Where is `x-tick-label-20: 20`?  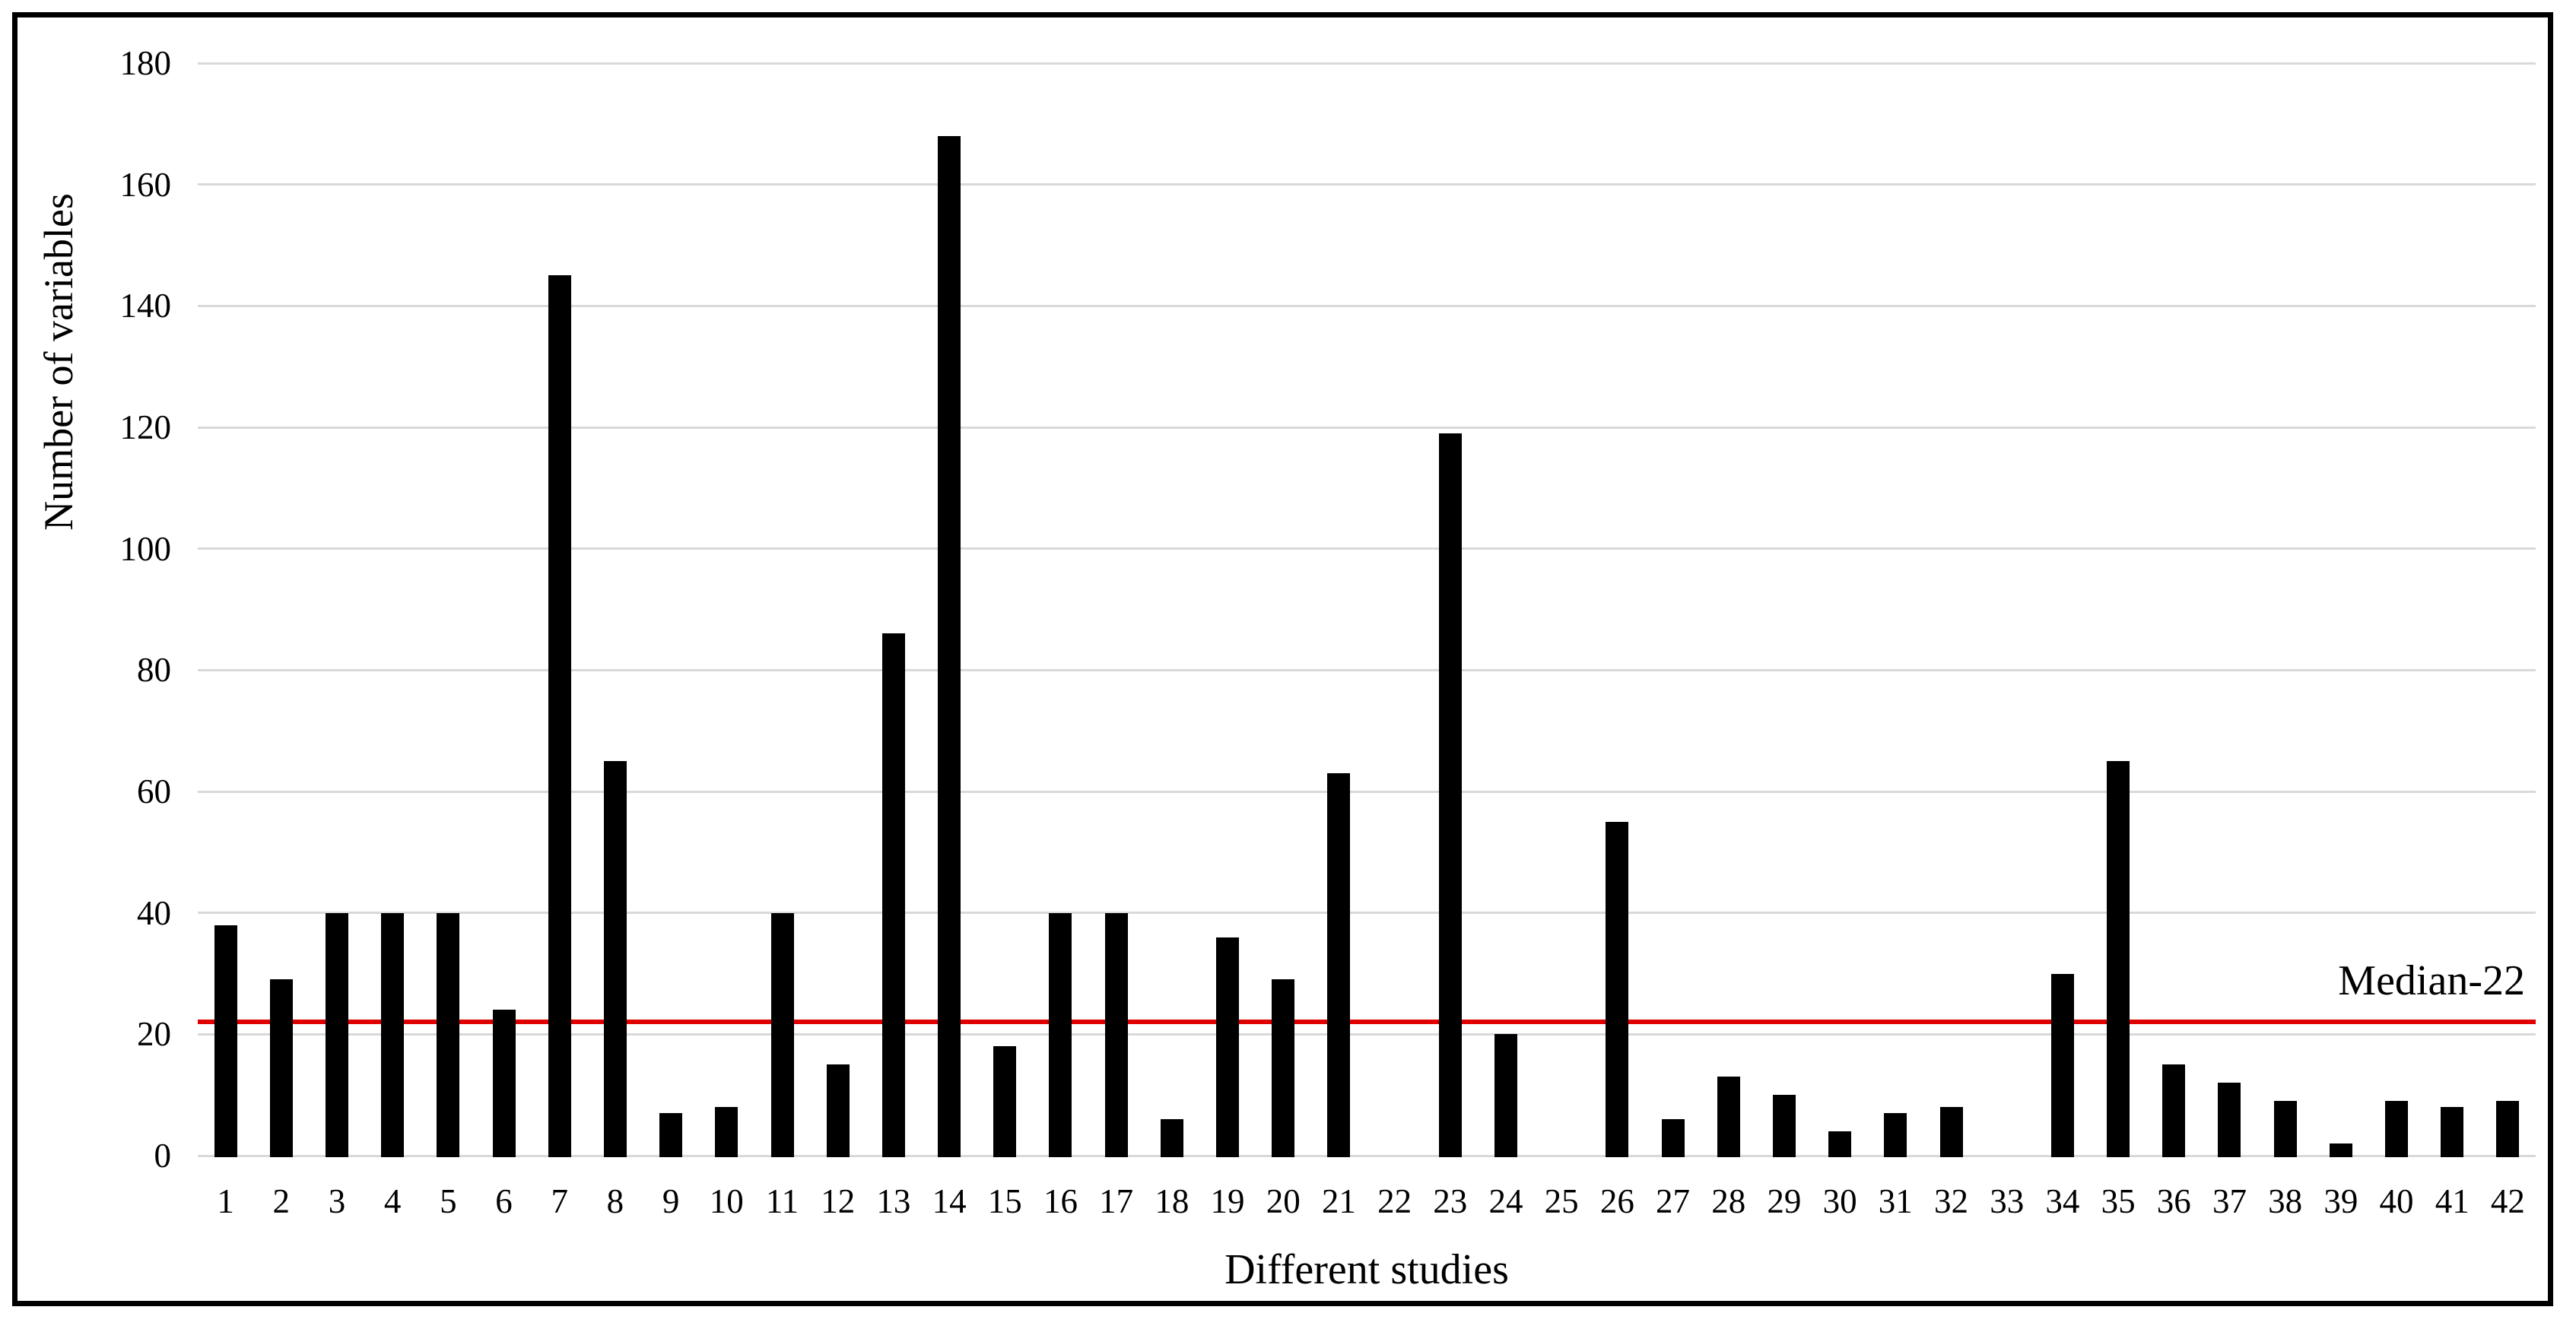 x-tick-label-20: 20 is located at coordinates (1283, 1201).